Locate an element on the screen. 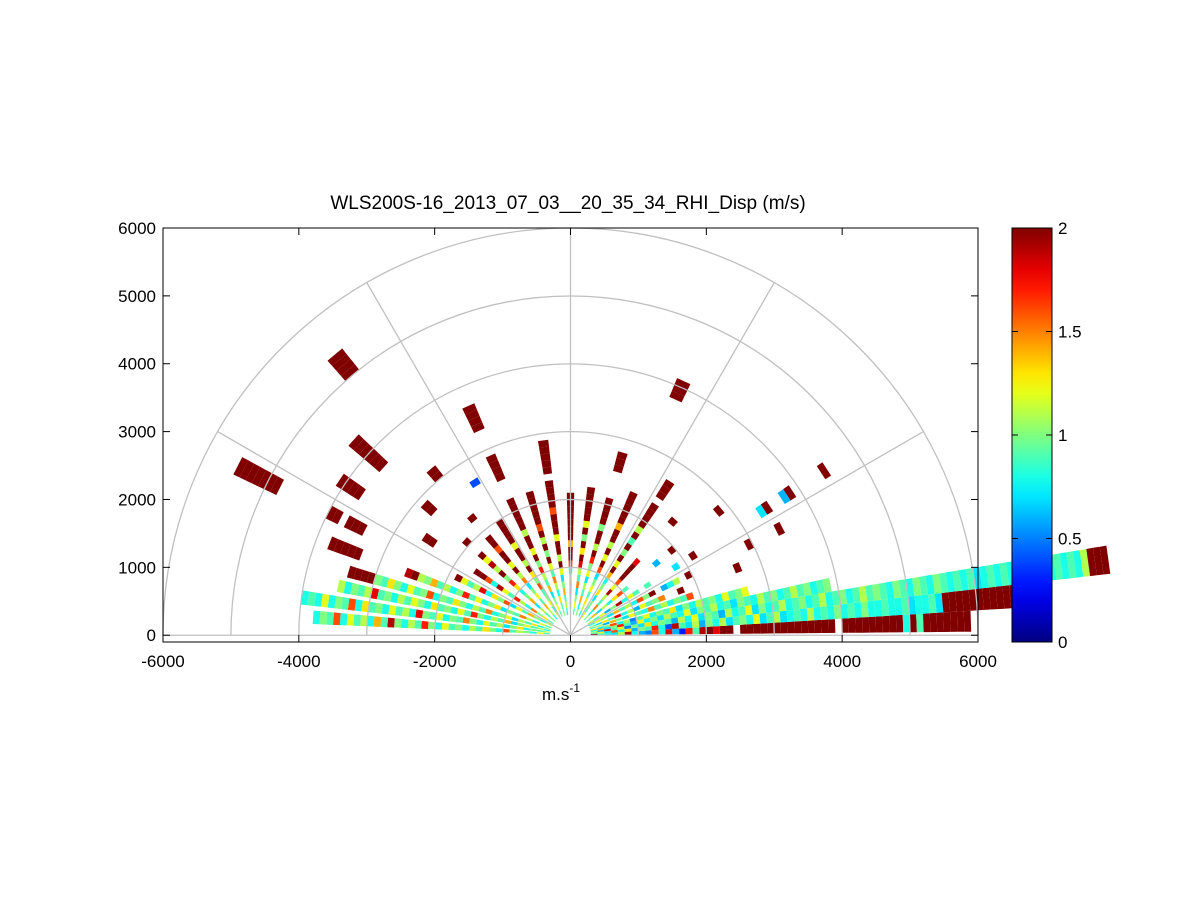 The image size is (1201, 901). data-cell-b24-g6 is located at coordinates (529, 619).